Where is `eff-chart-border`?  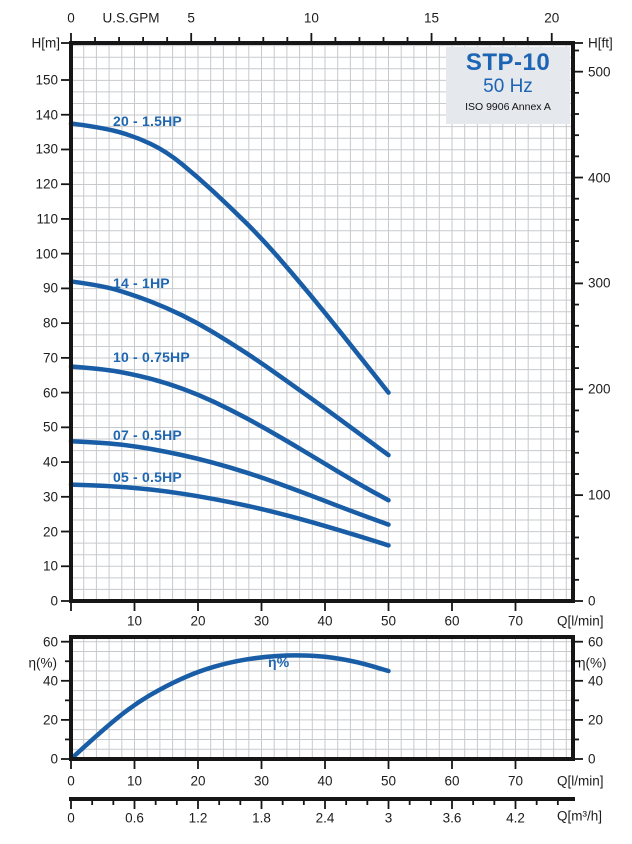 eff-chart-border is located at coordinates (322, 698).